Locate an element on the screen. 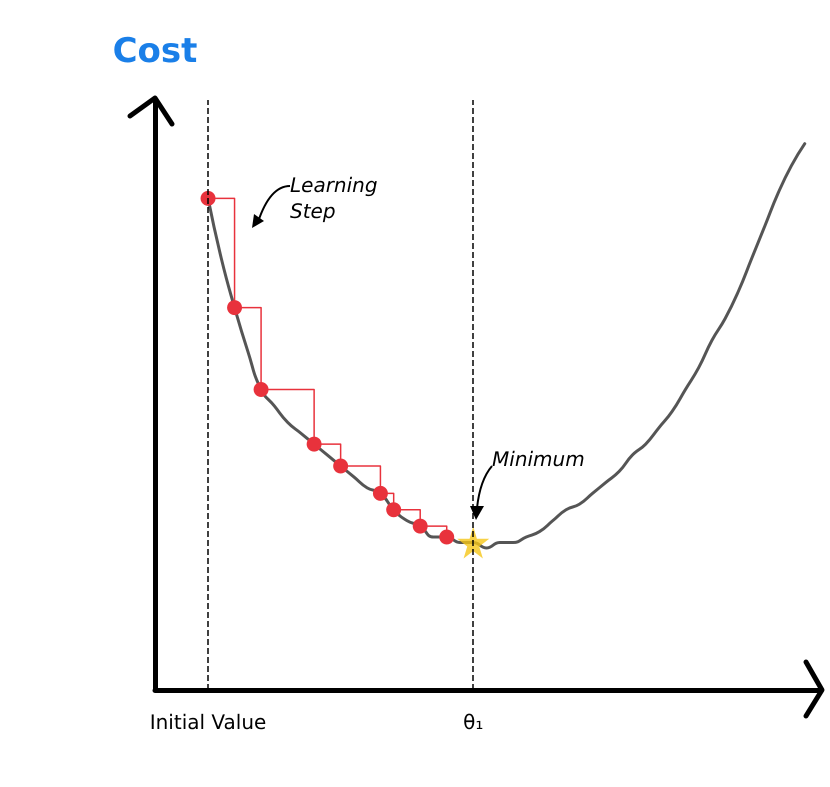 This screenshot has height=787, width=830. annotation: Minimum is located at coordinates (538, 459).